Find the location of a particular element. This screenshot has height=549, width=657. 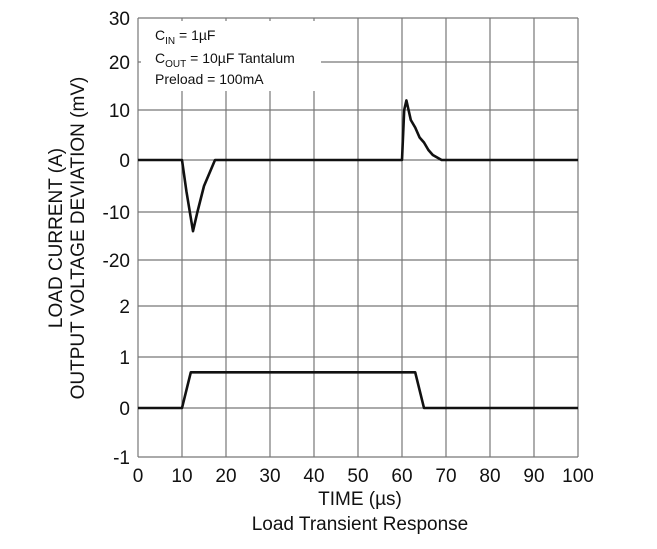

x-tick-label: 20 is located at coordinates (225, 476).